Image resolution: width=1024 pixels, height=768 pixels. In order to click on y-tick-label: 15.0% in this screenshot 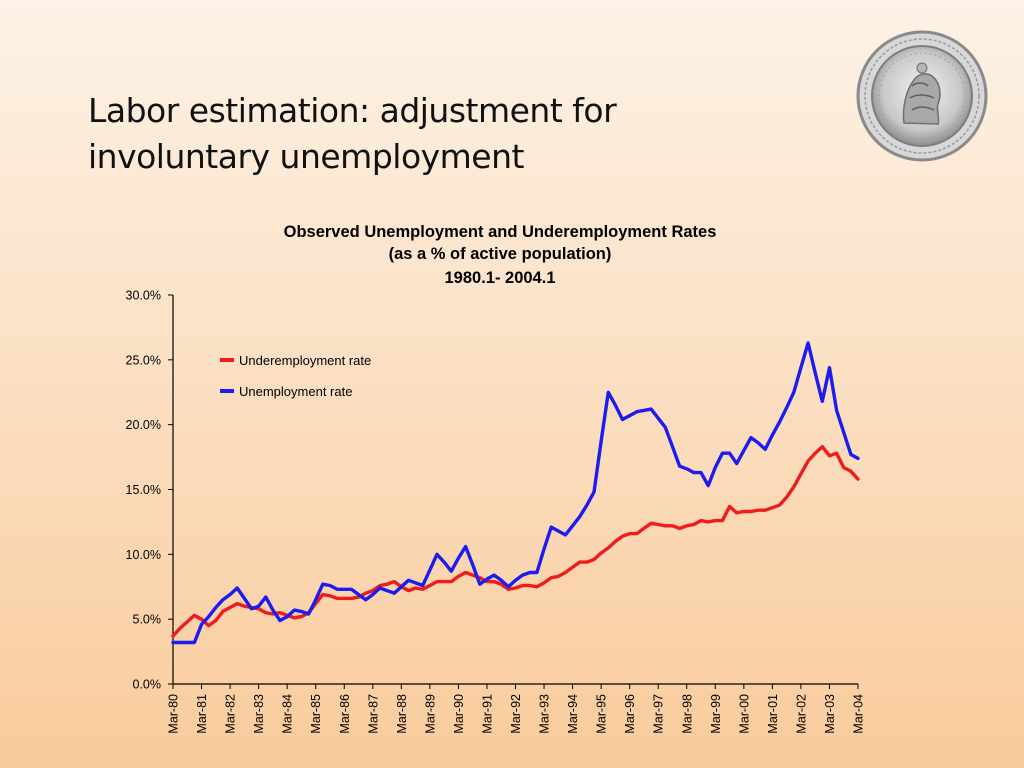, I will do `click(143, 490)`.